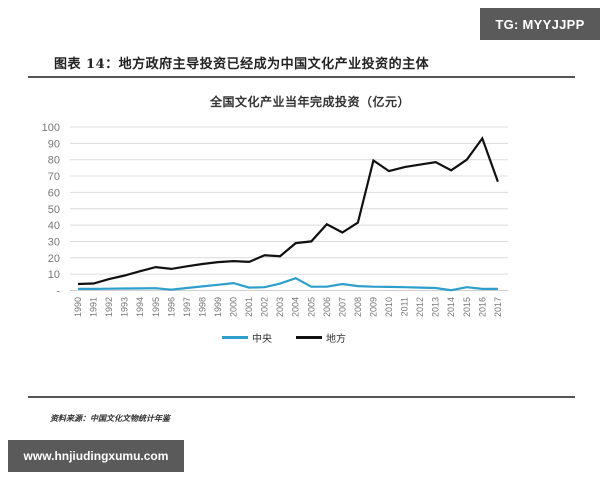 The height and width of the screenshot is (480, 600). What do you see at coordinates (498, 307) in the screenshot?
I see `x-tick-label: 2017` at bounding box center [498, 307].